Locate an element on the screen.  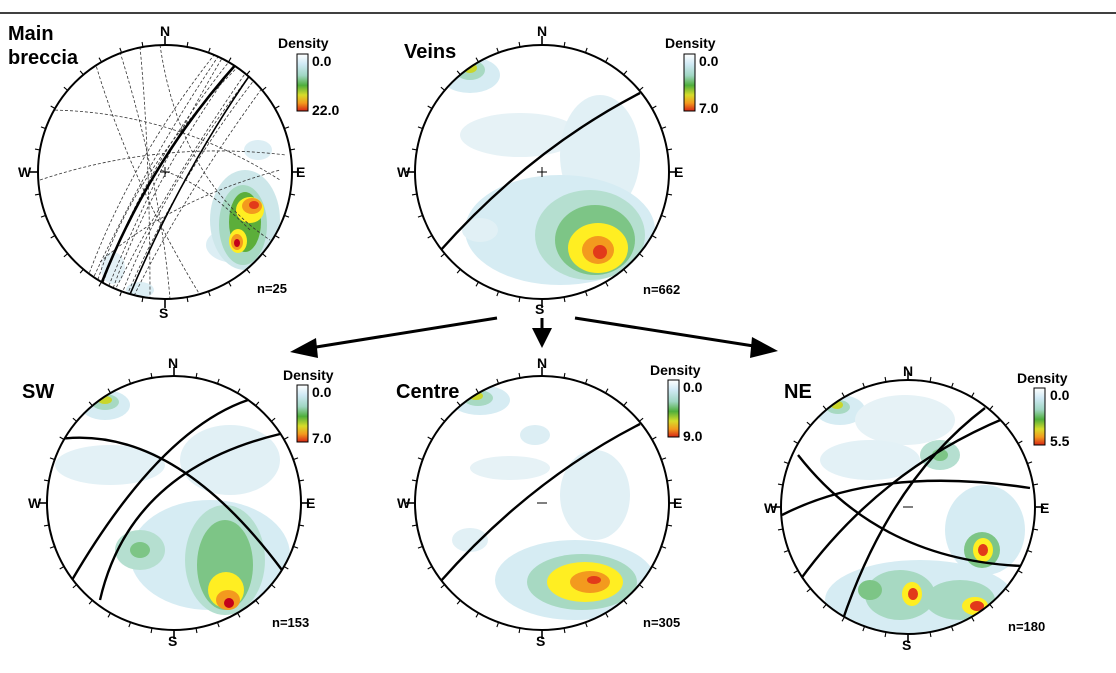
legend-colorbar-veins is located at coordinates (689, 82).